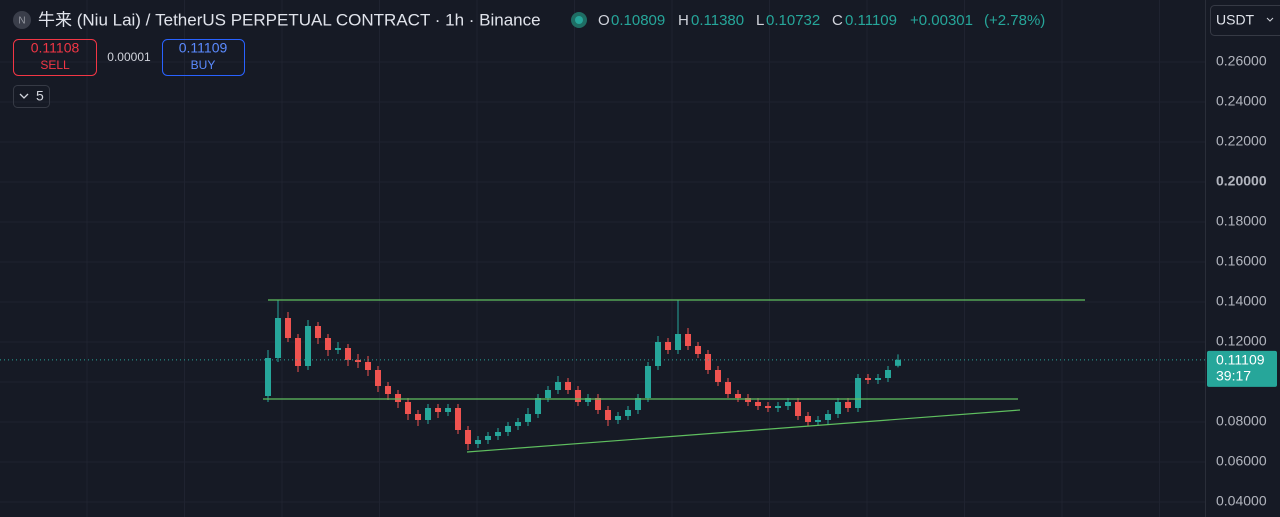  What do you see at coordinates (717, 20) in the screenshot?
I see `ohlc-value: 0.11380` at bounding box center [717, 20].